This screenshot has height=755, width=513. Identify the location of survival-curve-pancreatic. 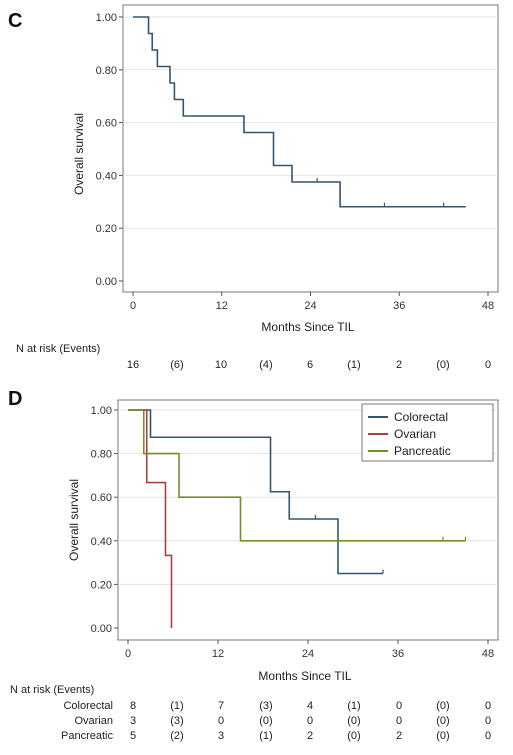
(297, 475).